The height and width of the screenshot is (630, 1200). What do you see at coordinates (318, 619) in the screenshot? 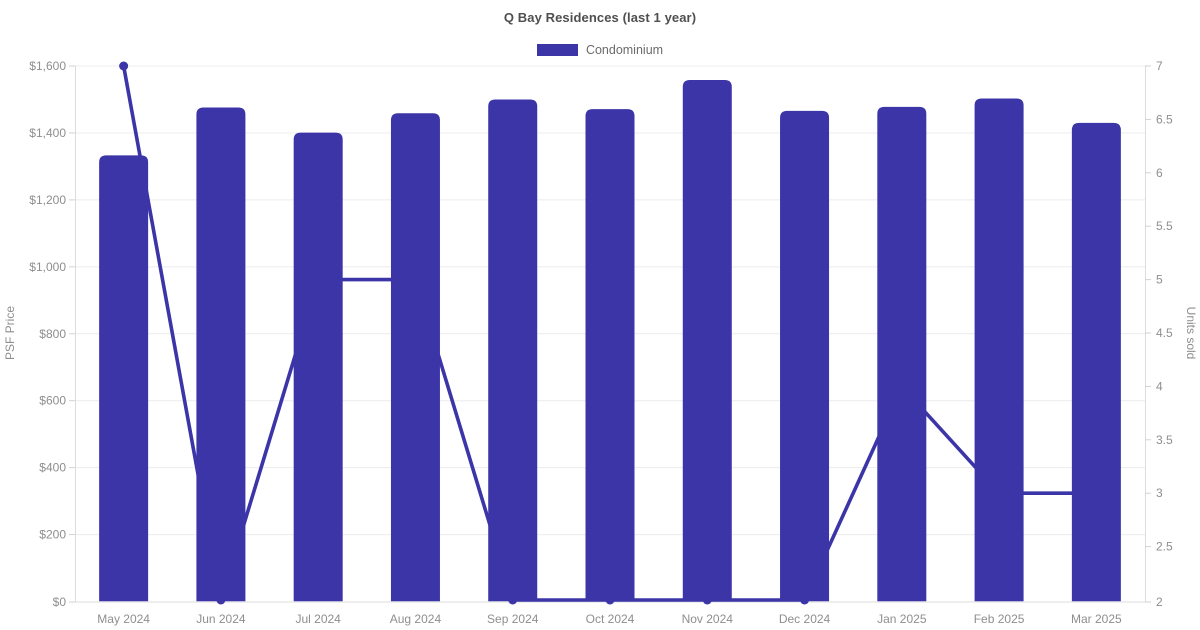
I see `x-tick-label: Jul 2024` at bounding box center [318, 619].